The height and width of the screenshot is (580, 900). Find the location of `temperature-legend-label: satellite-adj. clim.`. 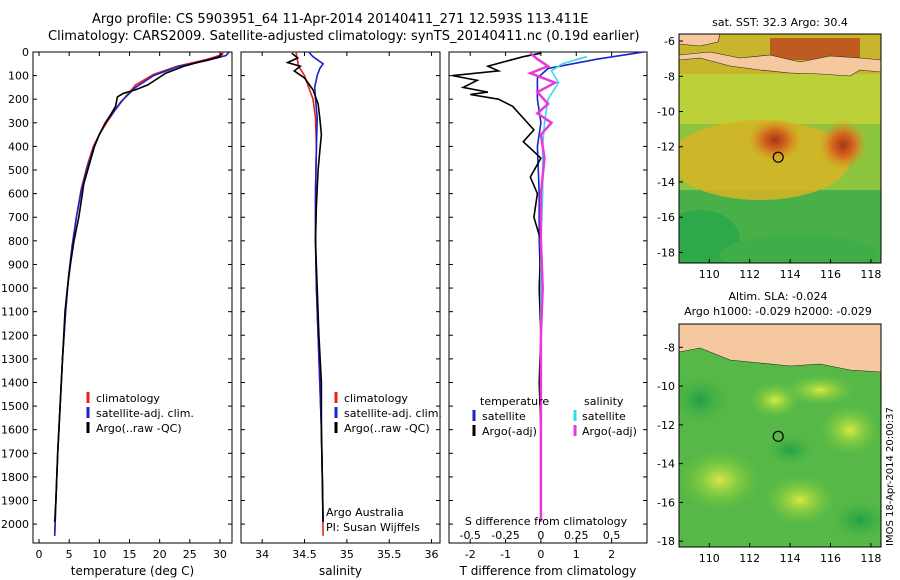

temperature-legend-label: satellite-adj. clim. is located at coordinates (145, 413).